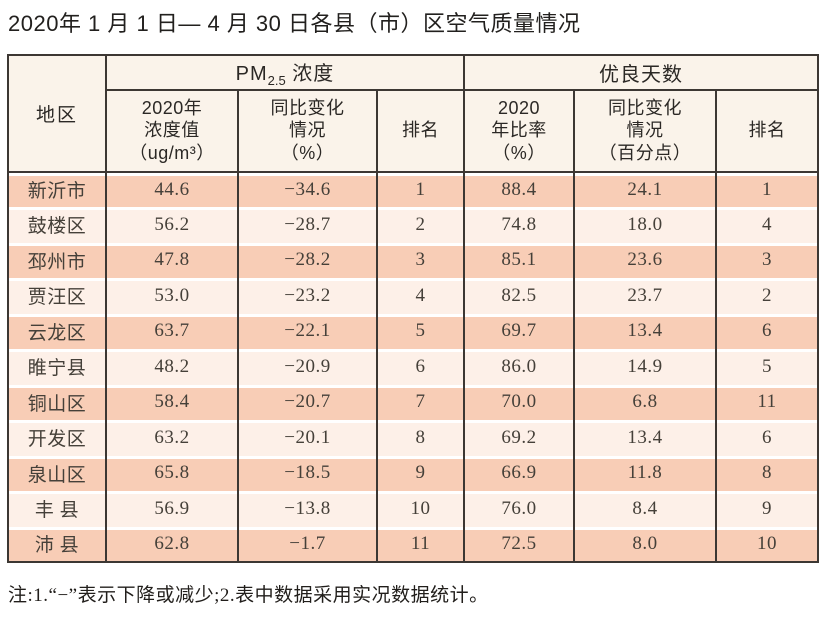  I want to click on gd-rank-cell: 11, so click(766, 402).